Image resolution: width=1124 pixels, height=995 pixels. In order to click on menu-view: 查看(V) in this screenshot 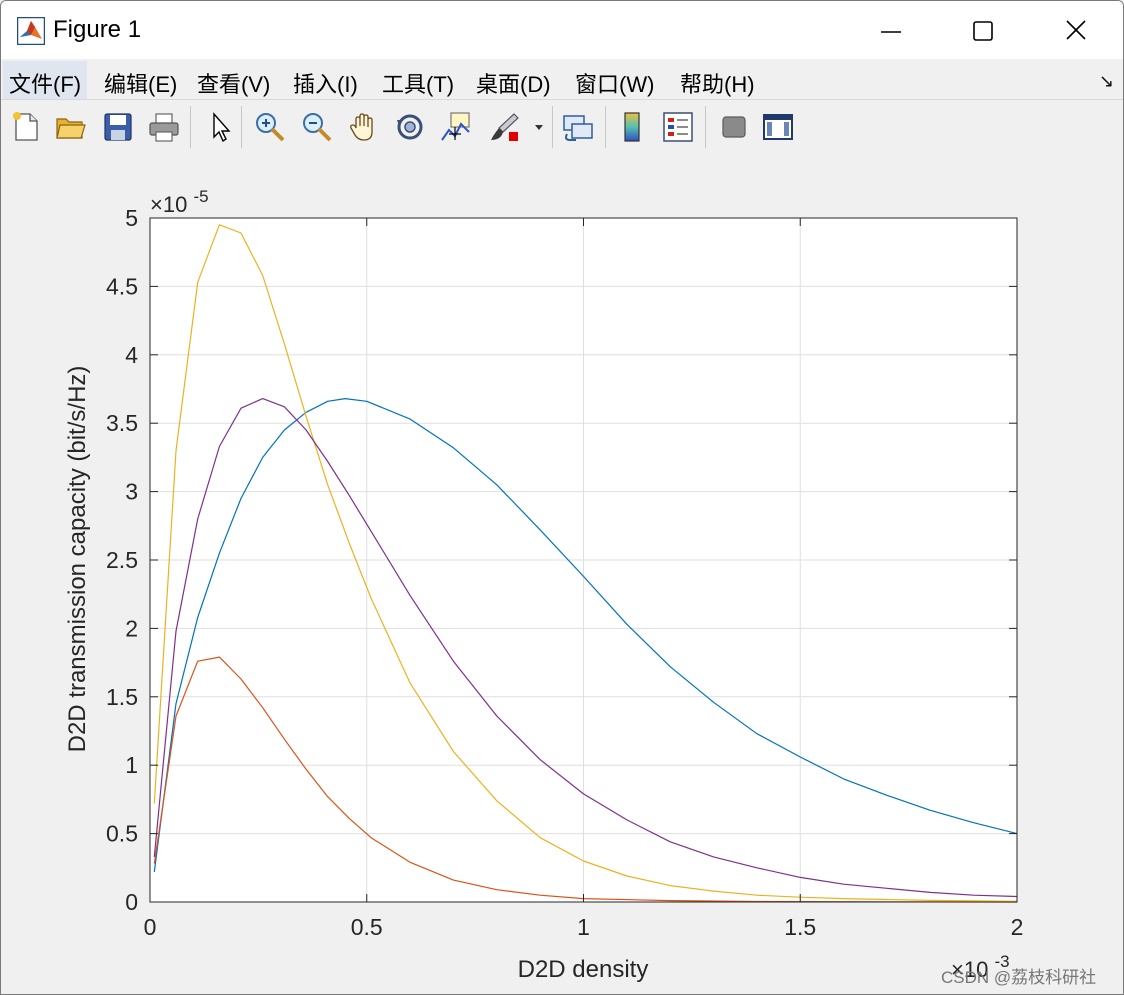, I will do `click(234, 84)`.